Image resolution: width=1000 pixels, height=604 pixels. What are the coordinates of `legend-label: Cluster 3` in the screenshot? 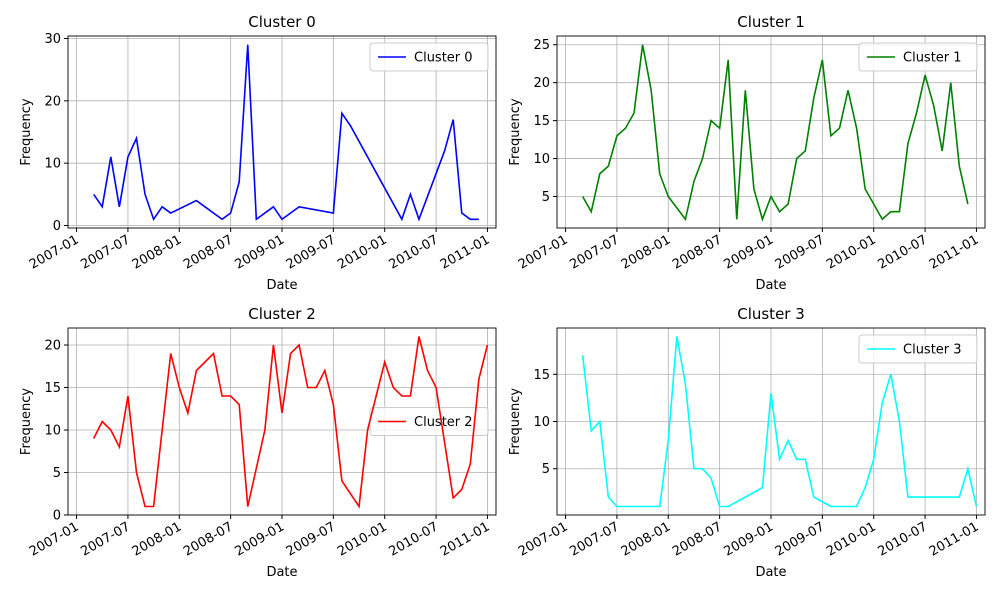 It's located at (932, 350).